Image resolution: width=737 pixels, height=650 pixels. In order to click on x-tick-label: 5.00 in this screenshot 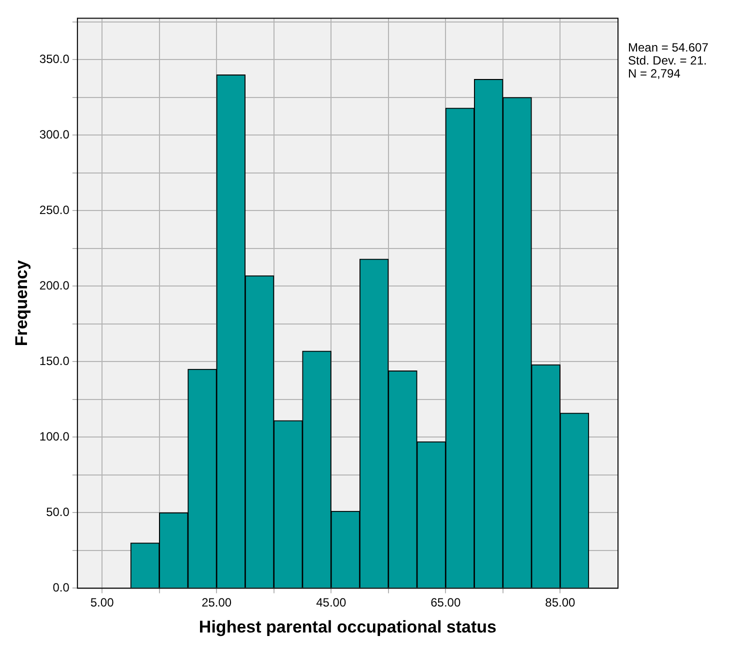, I will do `click(102, 603)`.